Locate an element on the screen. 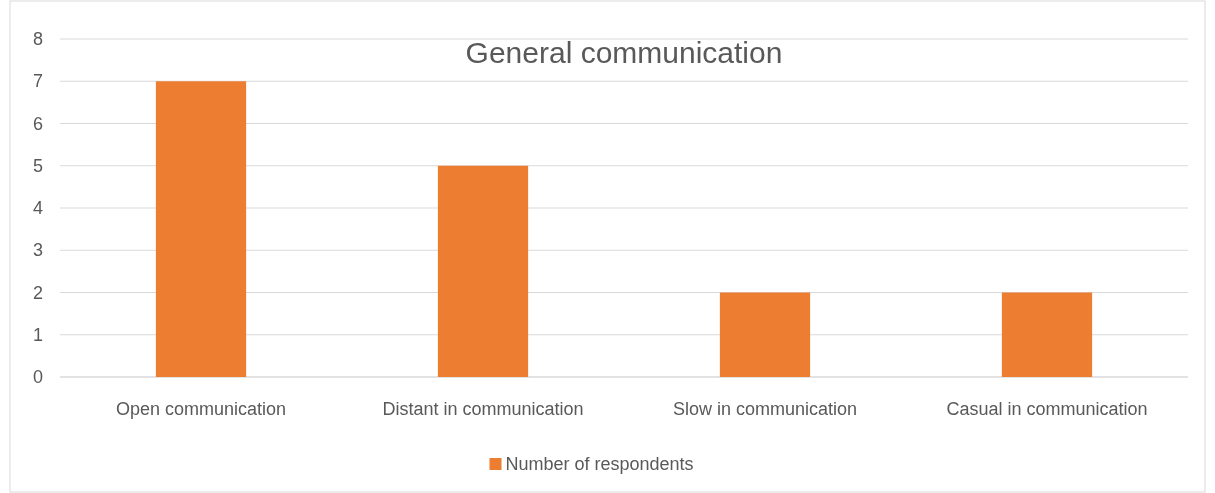 This screenshot has width=1215, height=493. x-tick-label: Open communication is located at coordinates (201, 409).